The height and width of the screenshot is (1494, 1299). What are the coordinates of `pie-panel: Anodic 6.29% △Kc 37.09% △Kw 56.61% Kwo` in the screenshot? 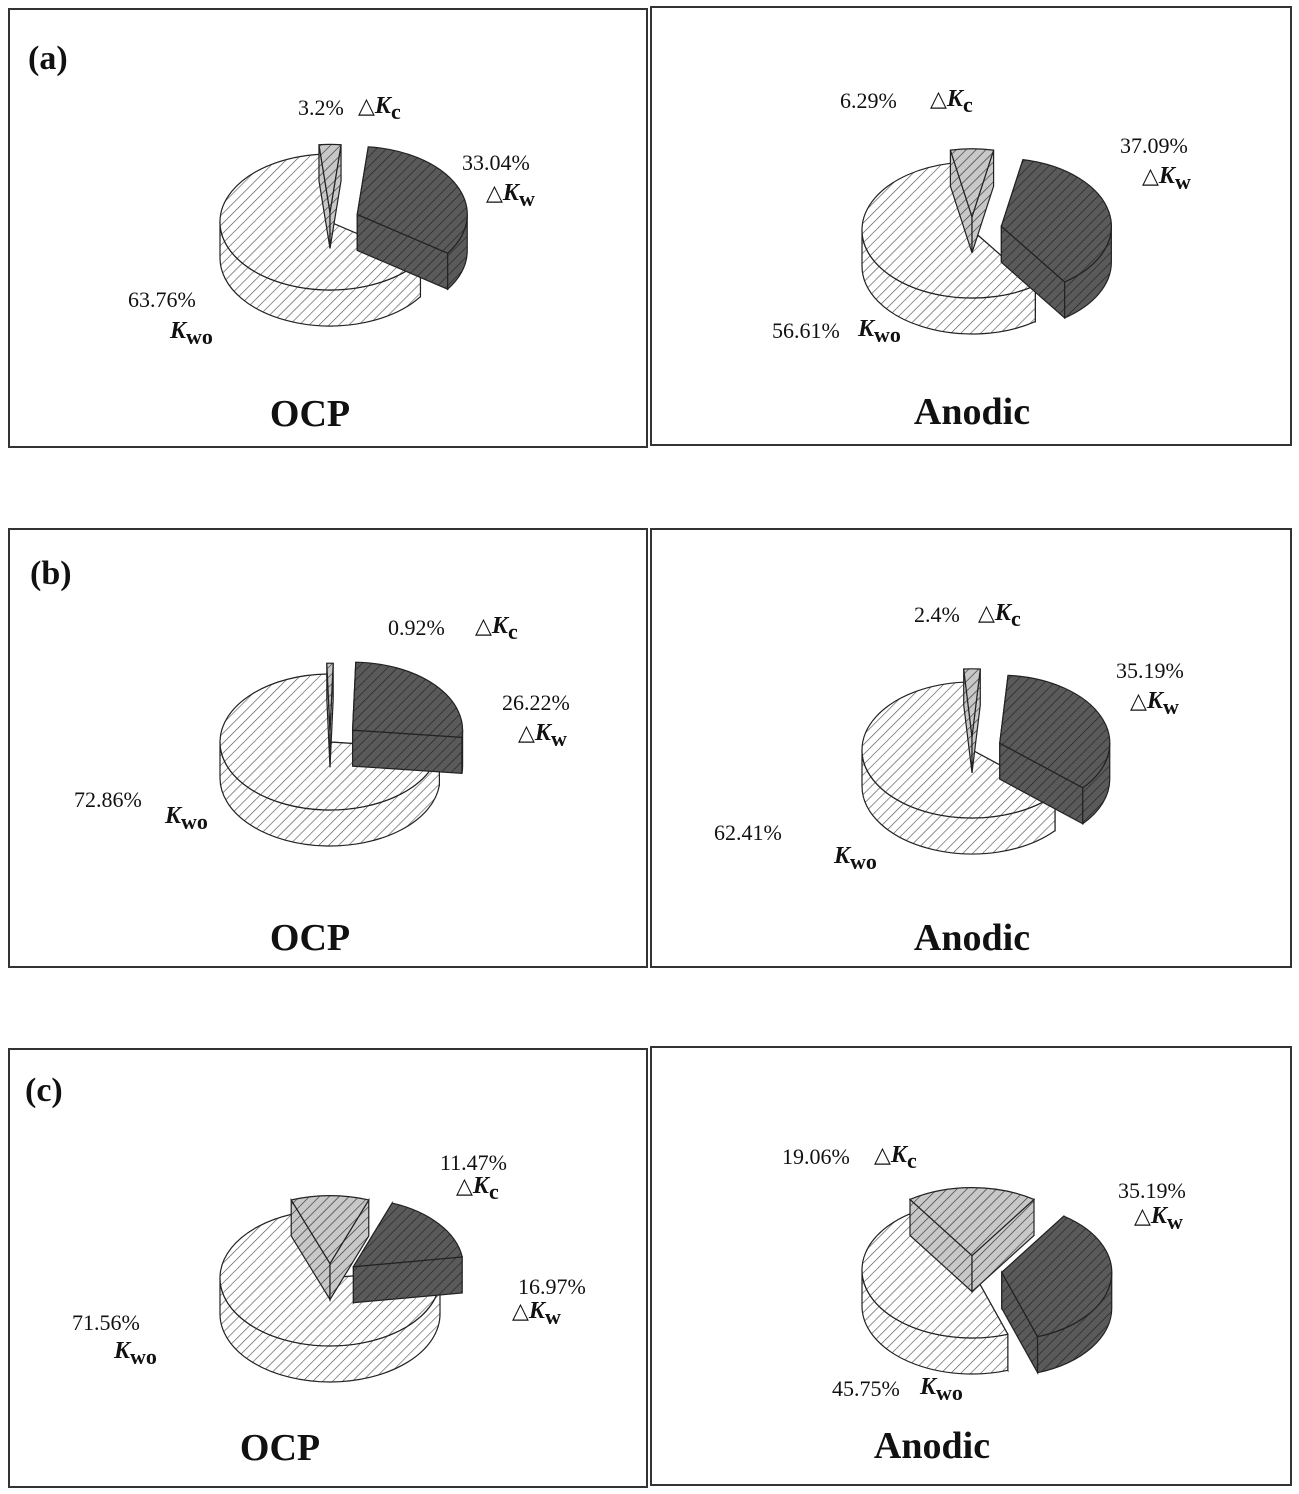 It's located at (971, 226).